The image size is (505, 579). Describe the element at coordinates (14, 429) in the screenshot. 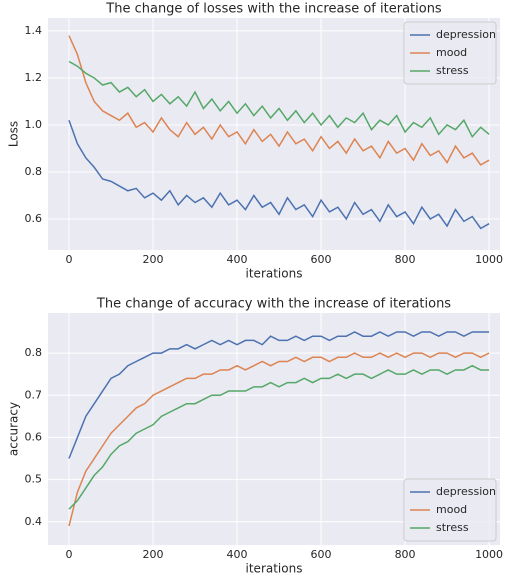

I see `y-axis-label: accuracy` at that location.